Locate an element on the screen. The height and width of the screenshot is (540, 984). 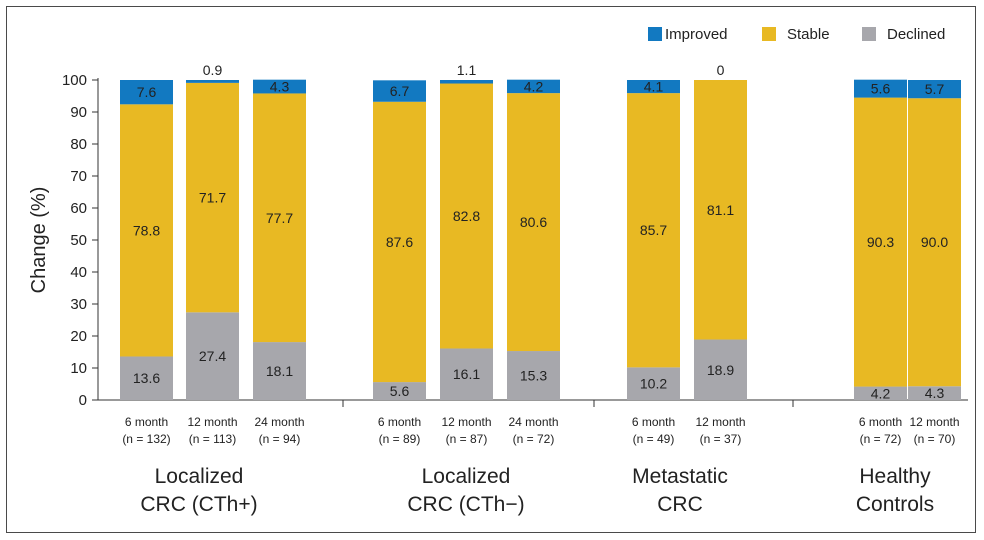
data-label-declined: 10.2 is located at coordinates (653, 384).